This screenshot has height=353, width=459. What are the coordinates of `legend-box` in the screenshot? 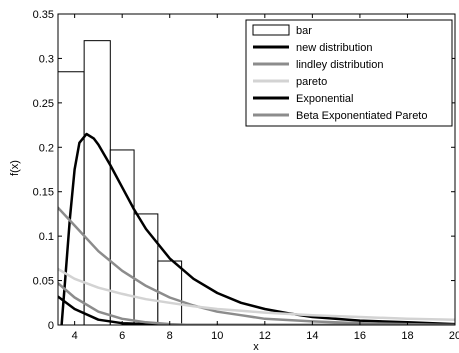 It's located at (349, 73).